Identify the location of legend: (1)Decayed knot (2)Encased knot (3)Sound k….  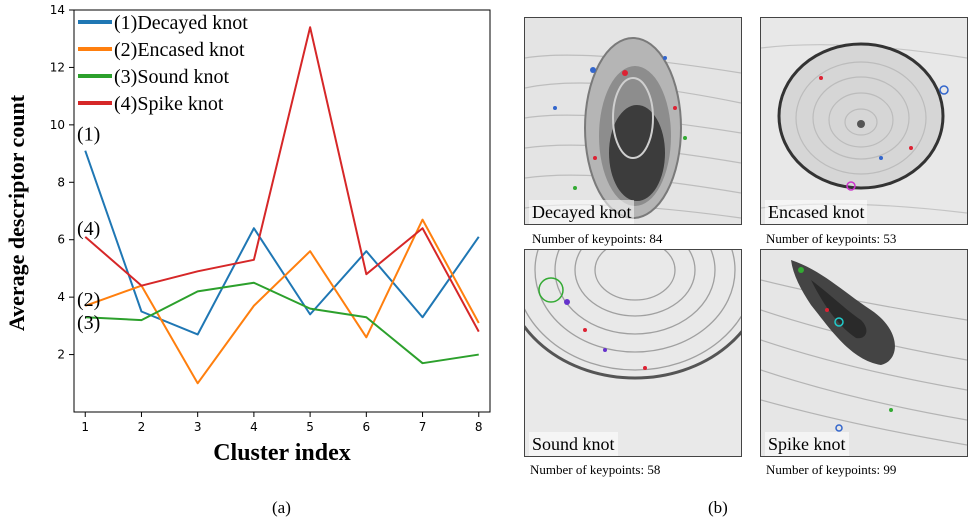
(163, 63).